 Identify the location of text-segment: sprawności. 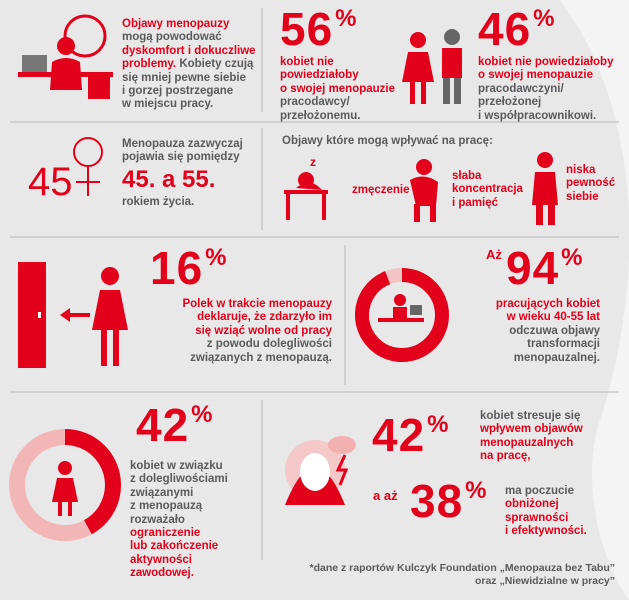
(537, 517).